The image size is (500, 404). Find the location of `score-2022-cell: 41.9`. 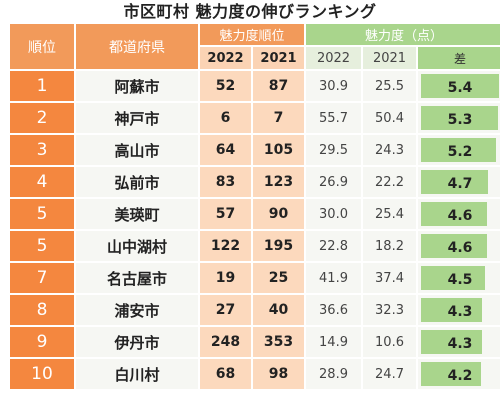

score-2022-cell: 41.9 is located at coordinates (334, 278).